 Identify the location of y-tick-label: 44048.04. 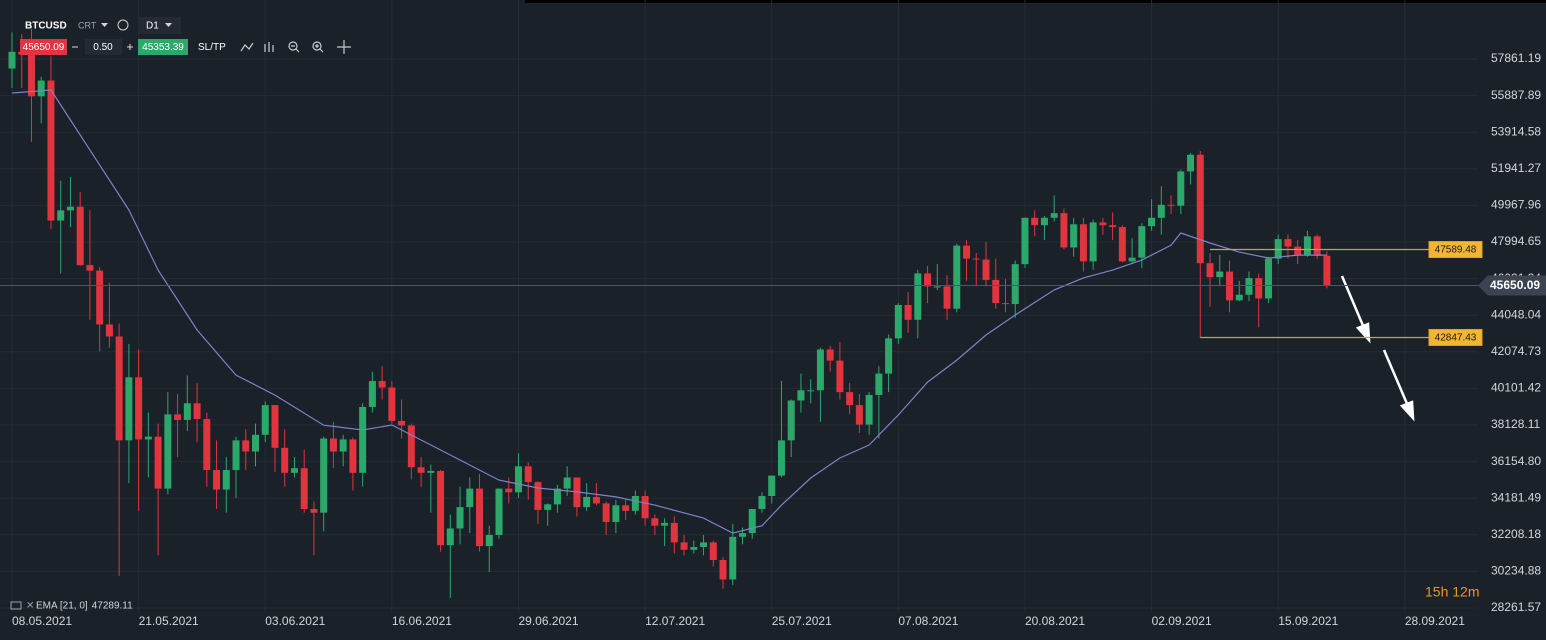
(1516, 314).